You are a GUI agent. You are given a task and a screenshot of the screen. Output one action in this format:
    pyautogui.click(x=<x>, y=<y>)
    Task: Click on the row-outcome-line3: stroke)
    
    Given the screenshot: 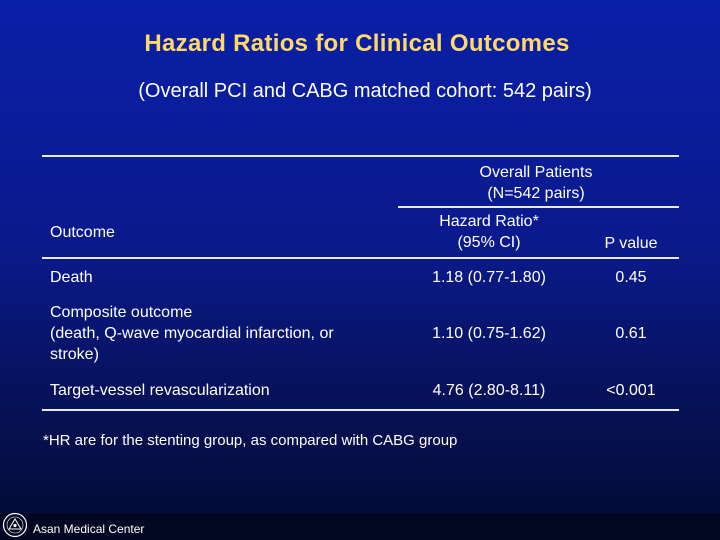 What is the action you would take?
    pyautogui.click(x=74, y=354)
    